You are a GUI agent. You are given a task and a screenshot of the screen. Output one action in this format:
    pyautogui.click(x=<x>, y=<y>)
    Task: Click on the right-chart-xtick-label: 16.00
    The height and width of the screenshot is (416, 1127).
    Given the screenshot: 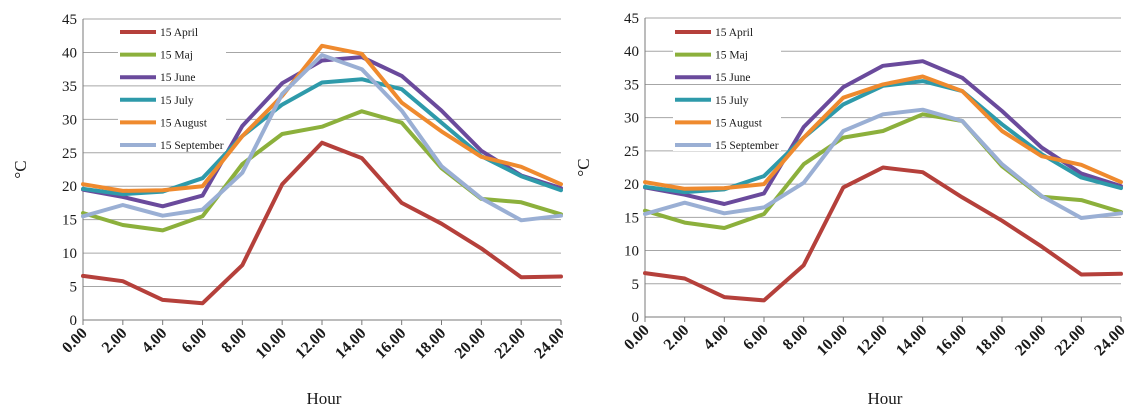 What is the action you would take?
    pyautogui.click(x=951, y=340)
    